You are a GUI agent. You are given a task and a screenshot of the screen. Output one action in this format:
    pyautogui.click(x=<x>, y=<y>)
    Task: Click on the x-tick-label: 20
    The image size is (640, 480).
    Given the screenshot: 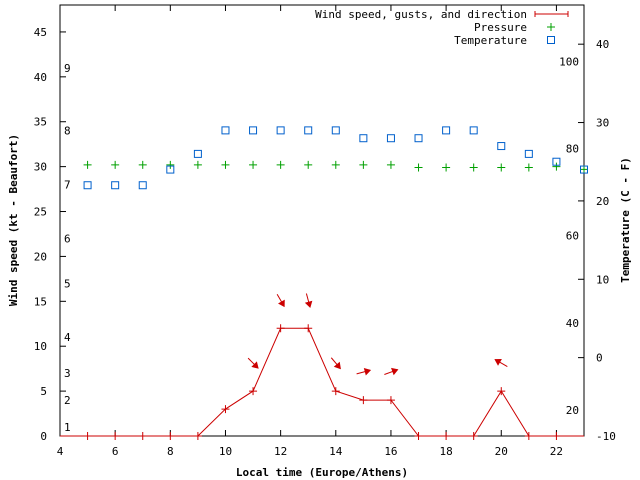 What is the action you would take?
    pyautogui.click(x=501, y=451)
    